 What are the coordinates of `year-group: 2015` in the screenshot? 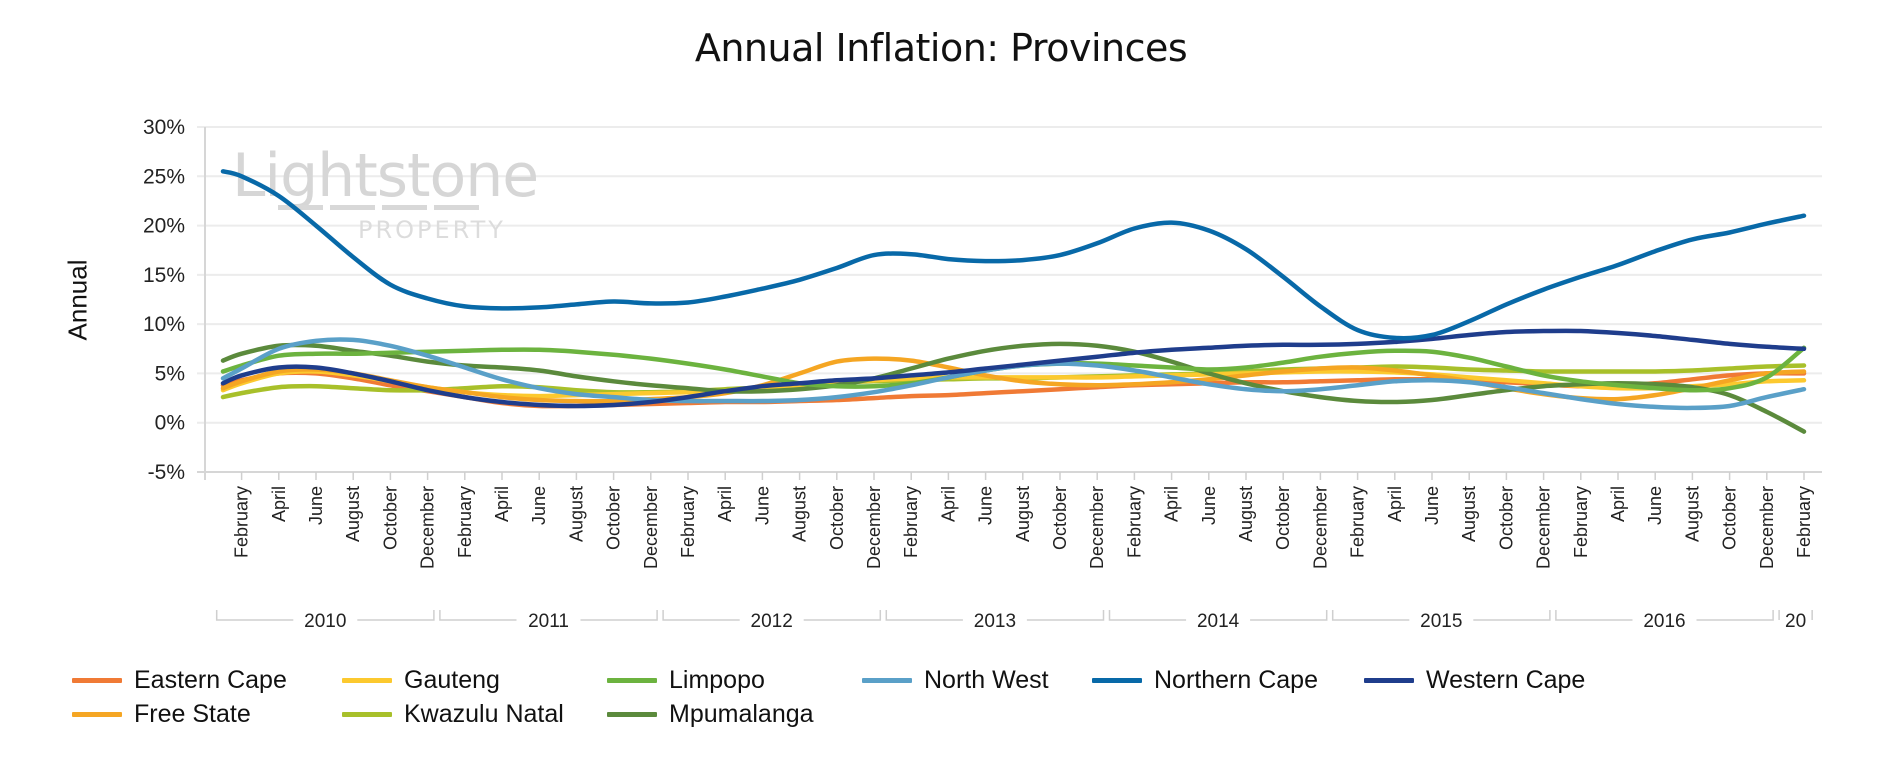 It's located at (1441, 621).